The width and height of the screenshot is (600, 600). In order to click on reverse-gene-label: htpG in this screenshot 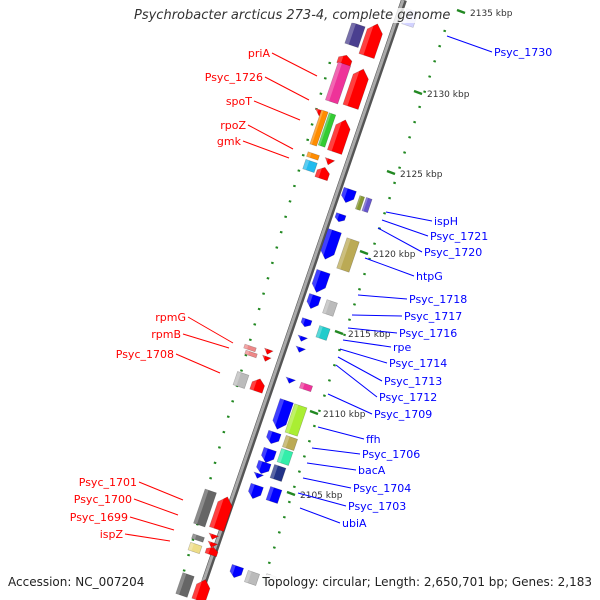, I will do `click(429, 276)`.